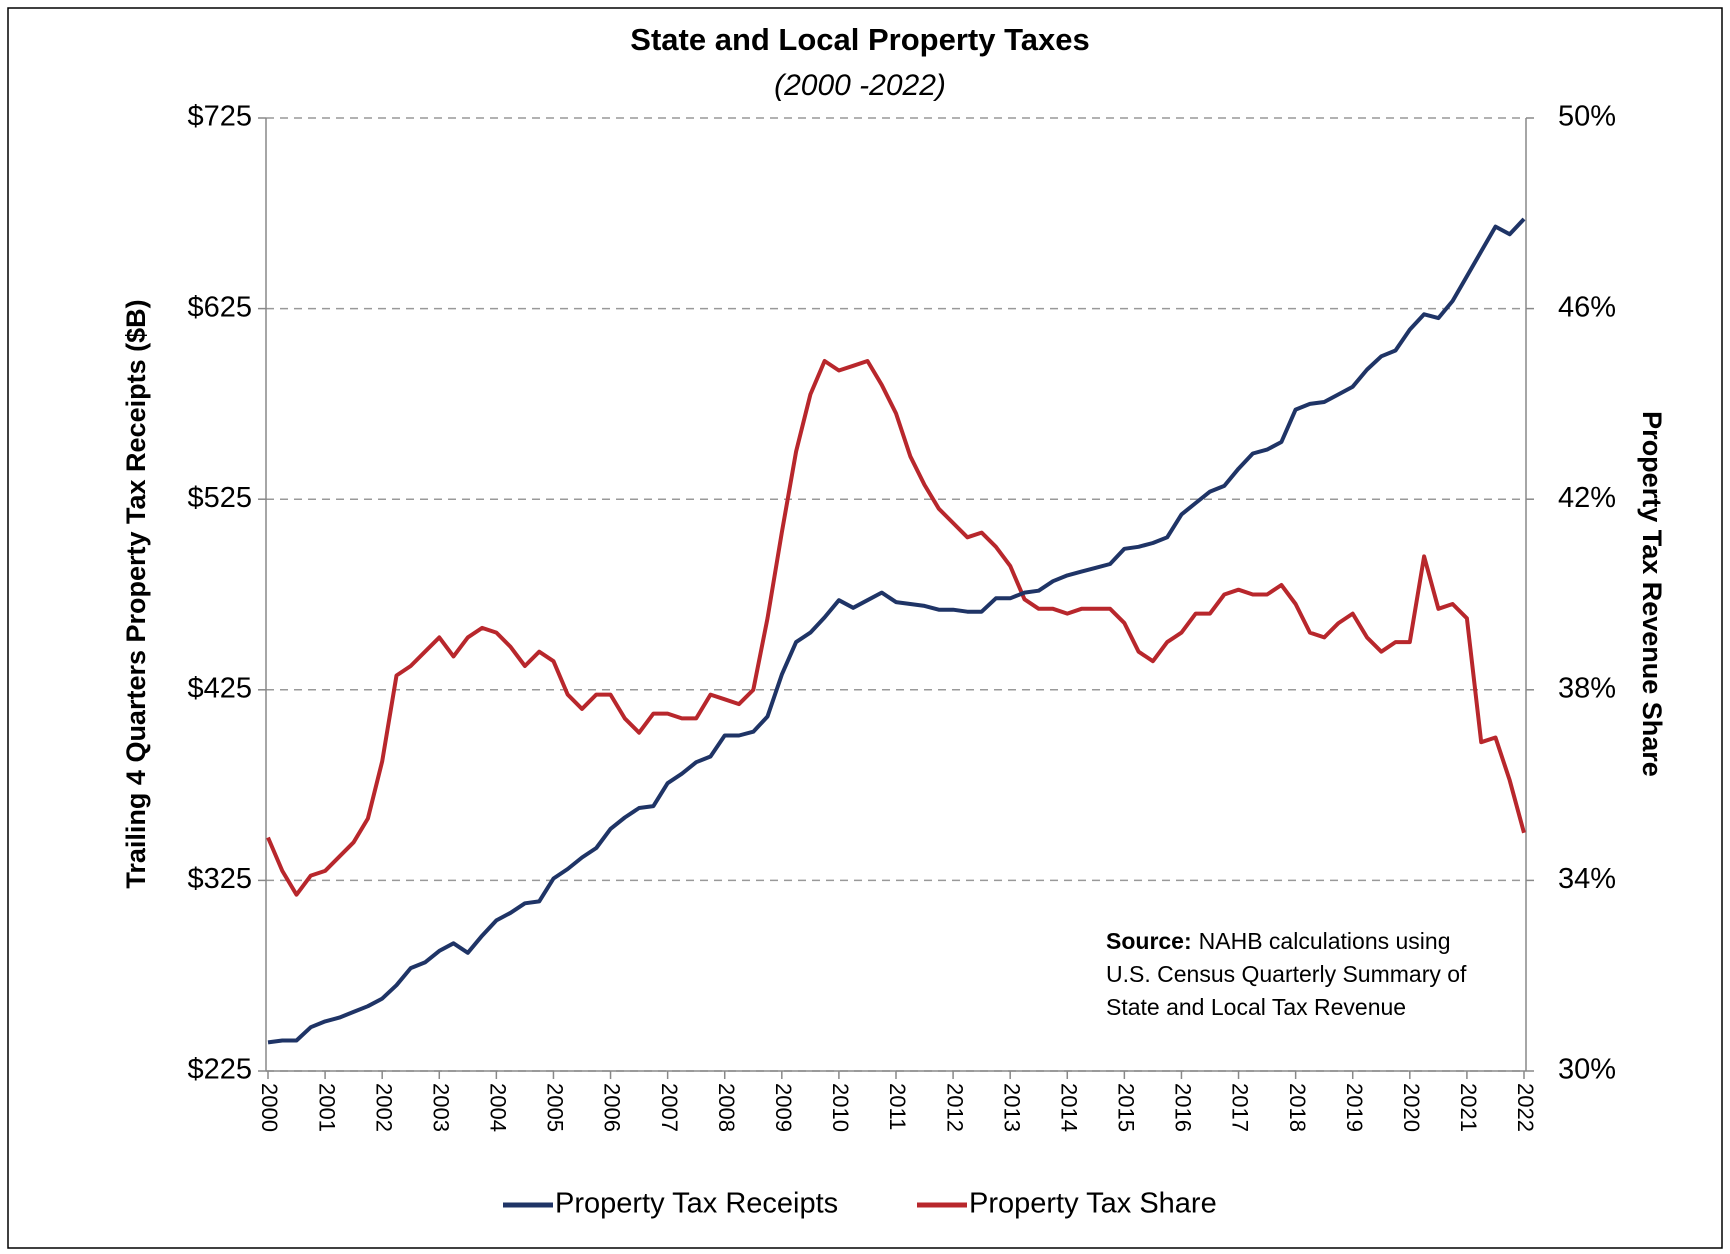 Image resolution: width=1730 pixels, height=1254 pixels. I want to click on y2-tick-label: 34%, so click(1587, 879).